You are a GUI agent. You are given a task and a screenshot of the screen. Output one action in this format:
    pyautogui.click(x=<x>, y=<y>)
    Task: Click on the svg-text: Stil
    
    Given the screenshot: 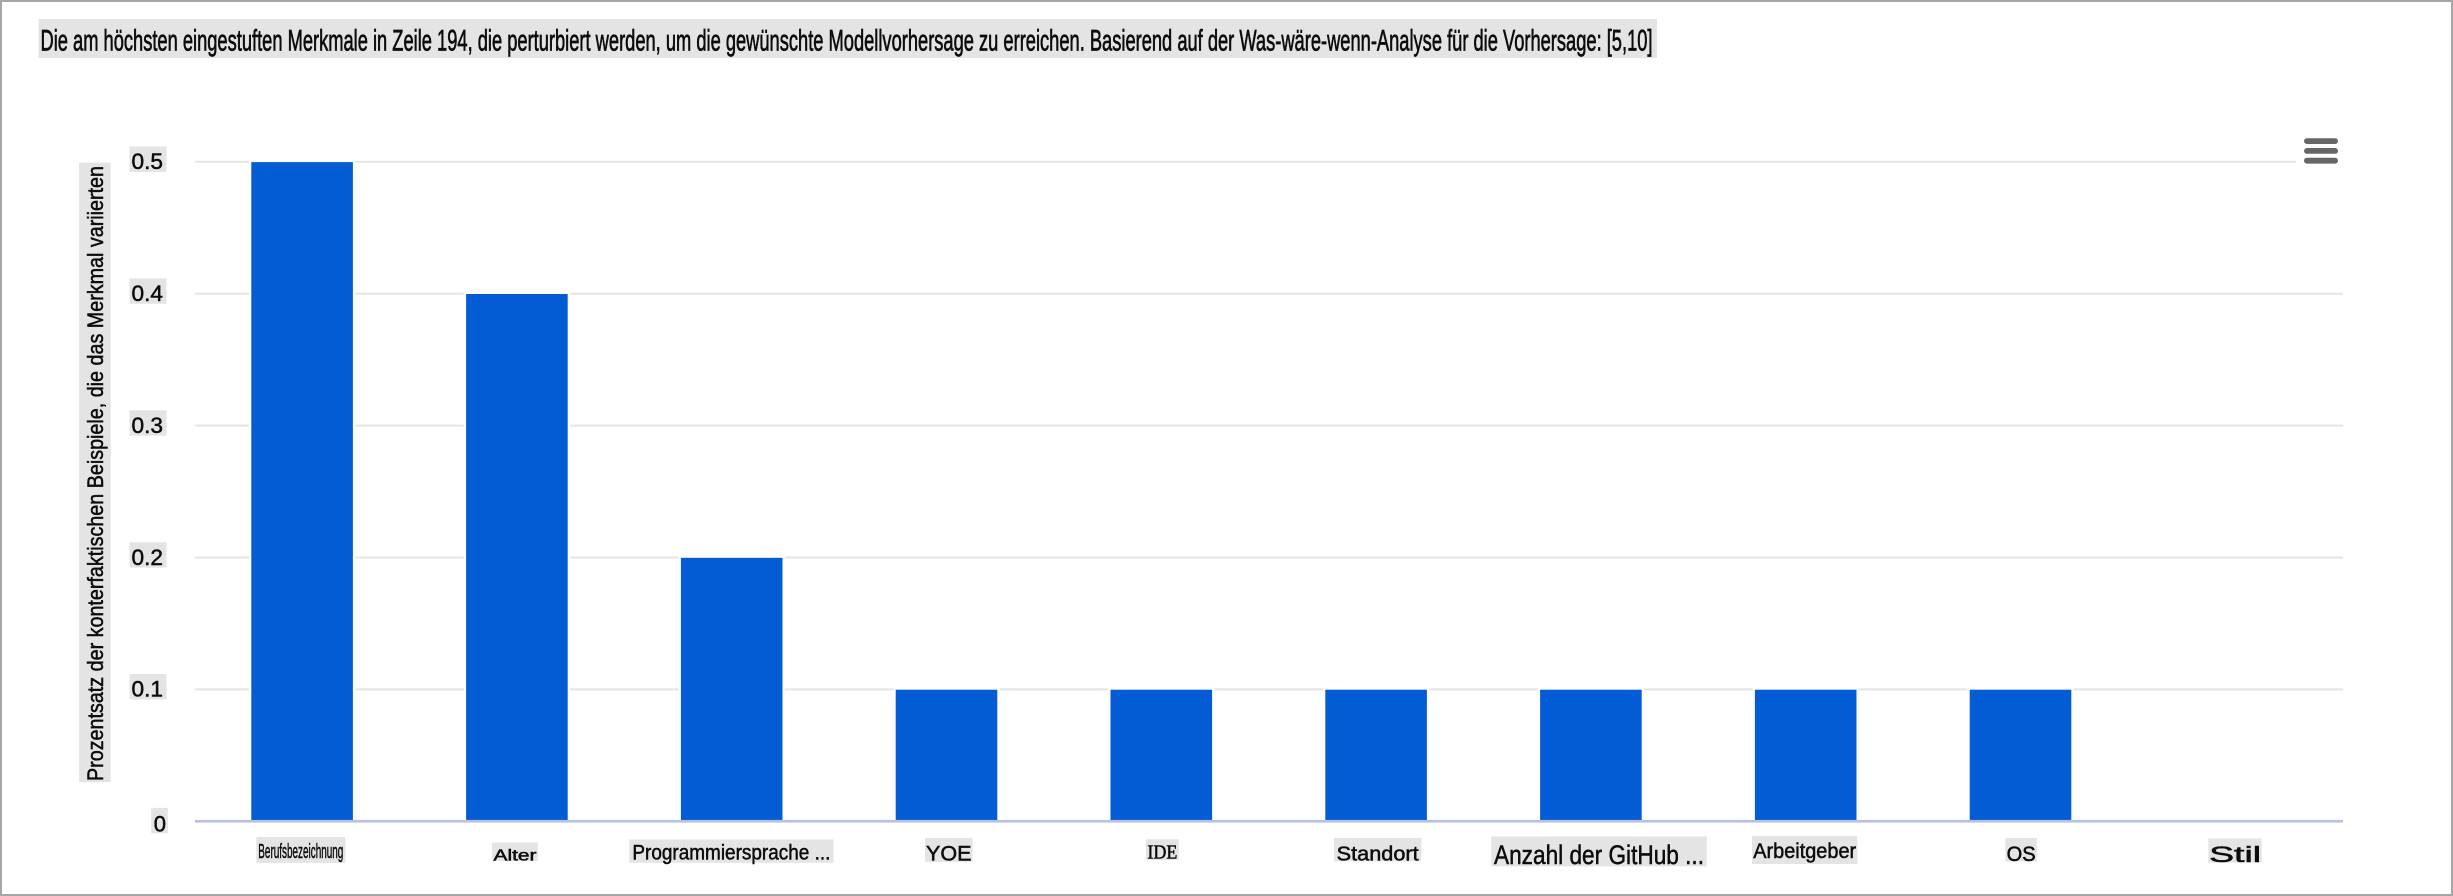 What is the action you would take?
    pyautogui.click(x=2235, y=854)
    